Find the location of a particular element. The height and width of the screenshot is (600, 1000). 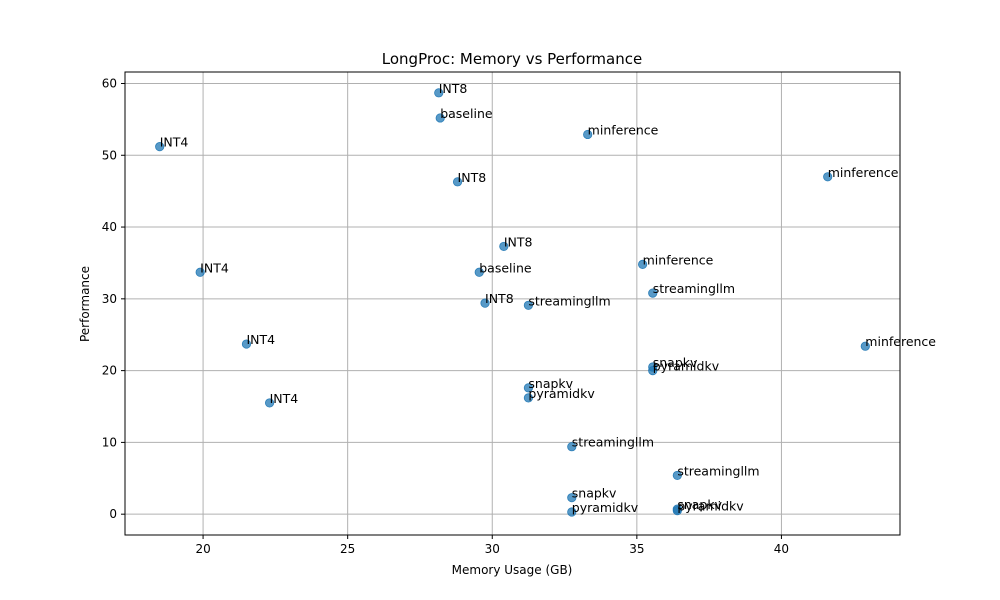

y-tick-label: 40 is located at coordinates (109, 227).